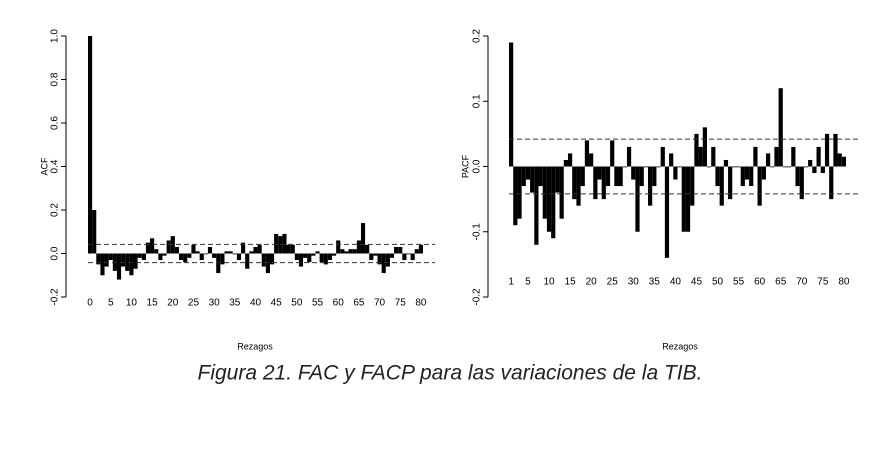 Image resolution: width=884 pixels, height=449 pixels. What do you see at coordinates (55, 297) in the screenshot?
I see `y-tick-label: -0.2` at bounding box center [55, 297].